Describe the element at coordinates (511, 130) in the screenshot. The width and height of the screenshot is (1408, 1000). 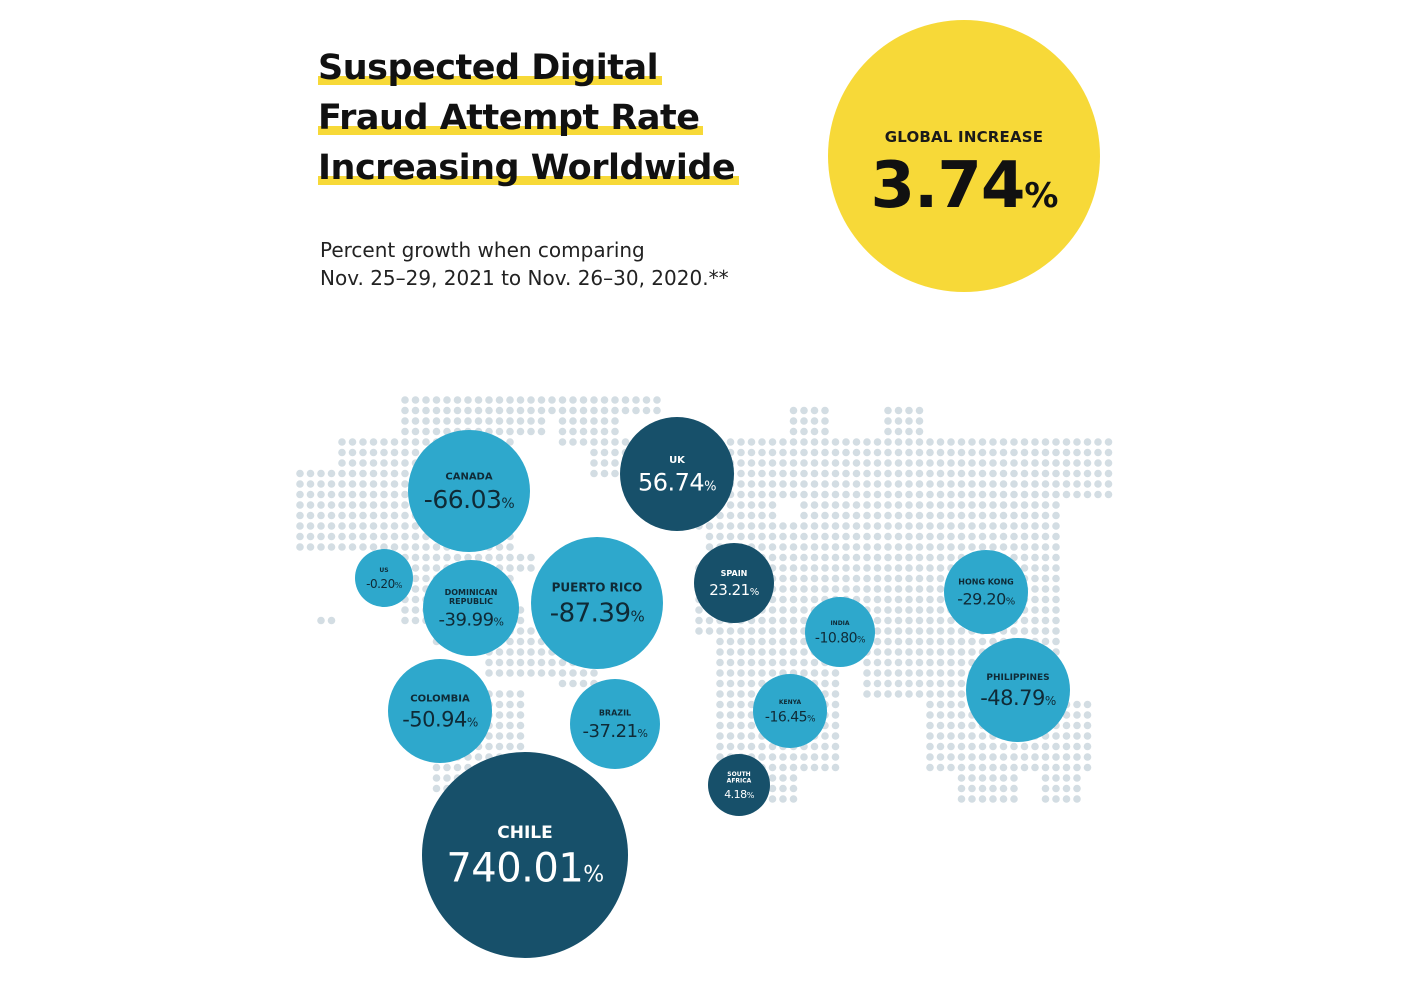
I see `title-highlight` at that location.